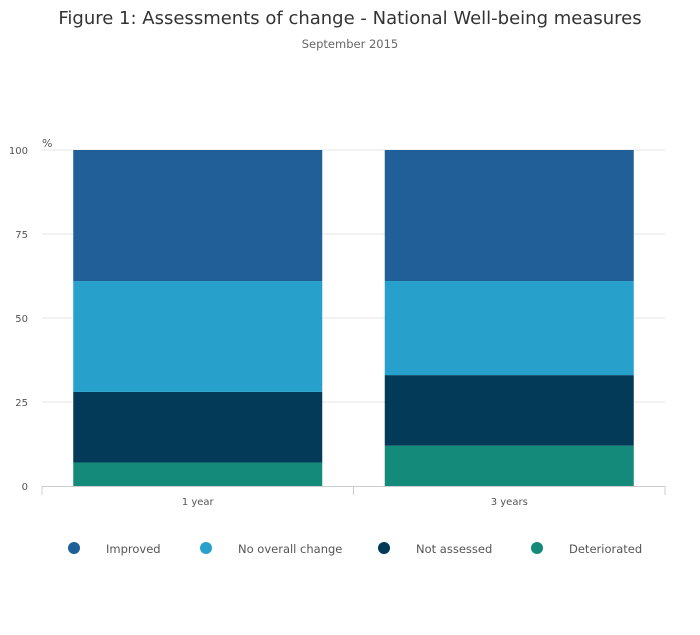 Image resolution: width=700 pixels, height=635 pixels. I want to click on y-axis-unit-label: %, so click(47, 143).